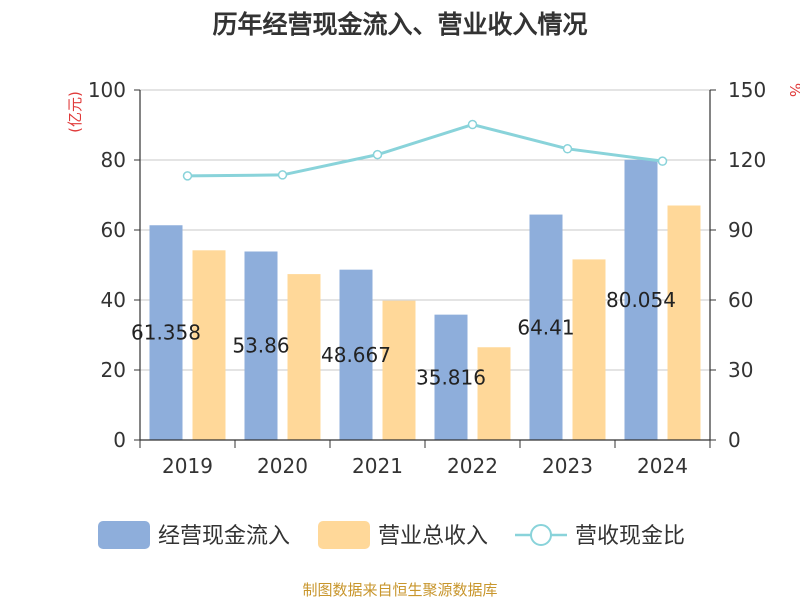 The height and width of the screenshot is (600, 800). I want to click on source-note: 制图数据来自恒生聚源数据库, so click(399, 590).